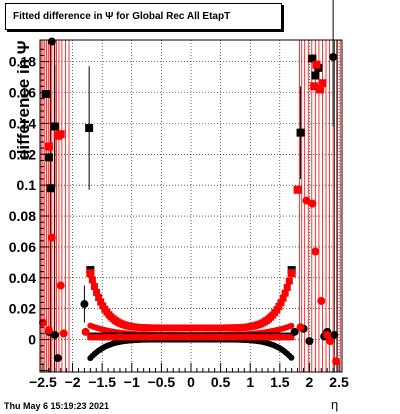 Image resolution: width=400 pixels, height=414 pixels. What do you see at coordinates (22, 278) in the screenshot?
I see `y-tick-label: 0.04` at bounding box center [22, 278].